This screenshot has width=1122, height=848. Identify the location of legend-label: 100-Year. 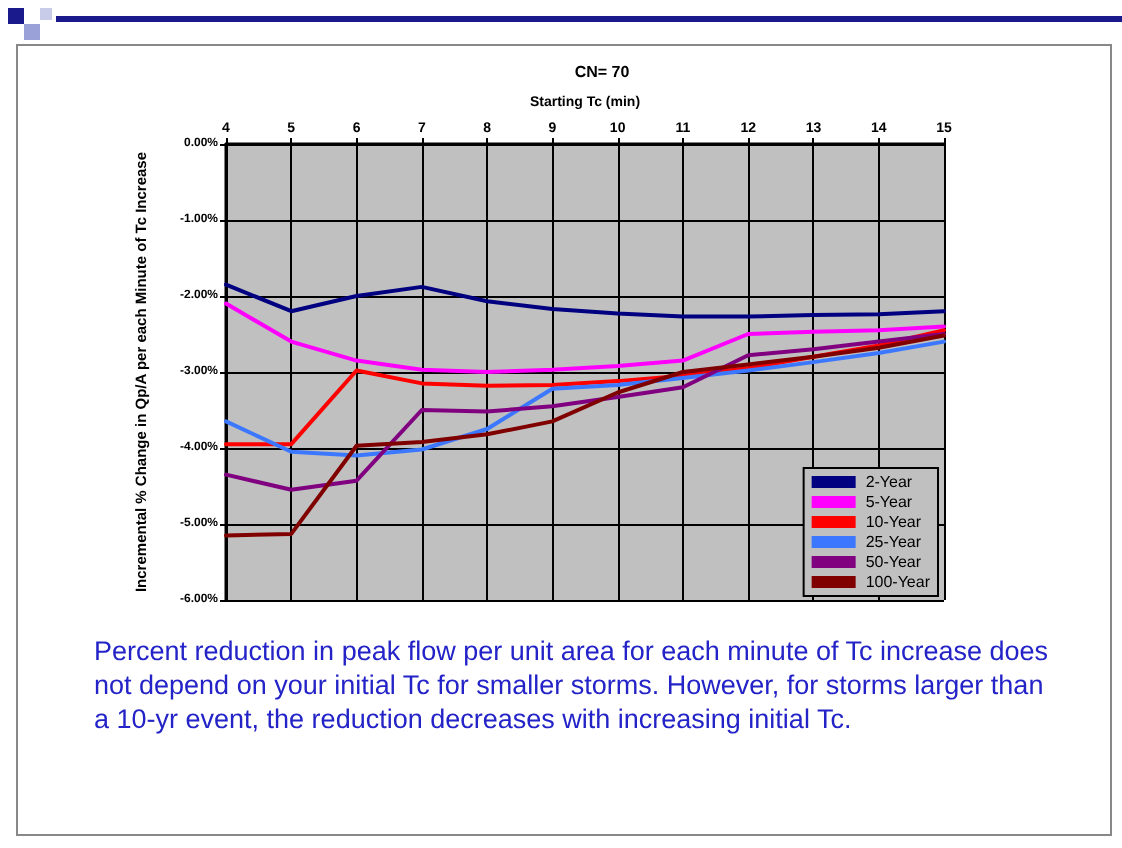
(898, 582).